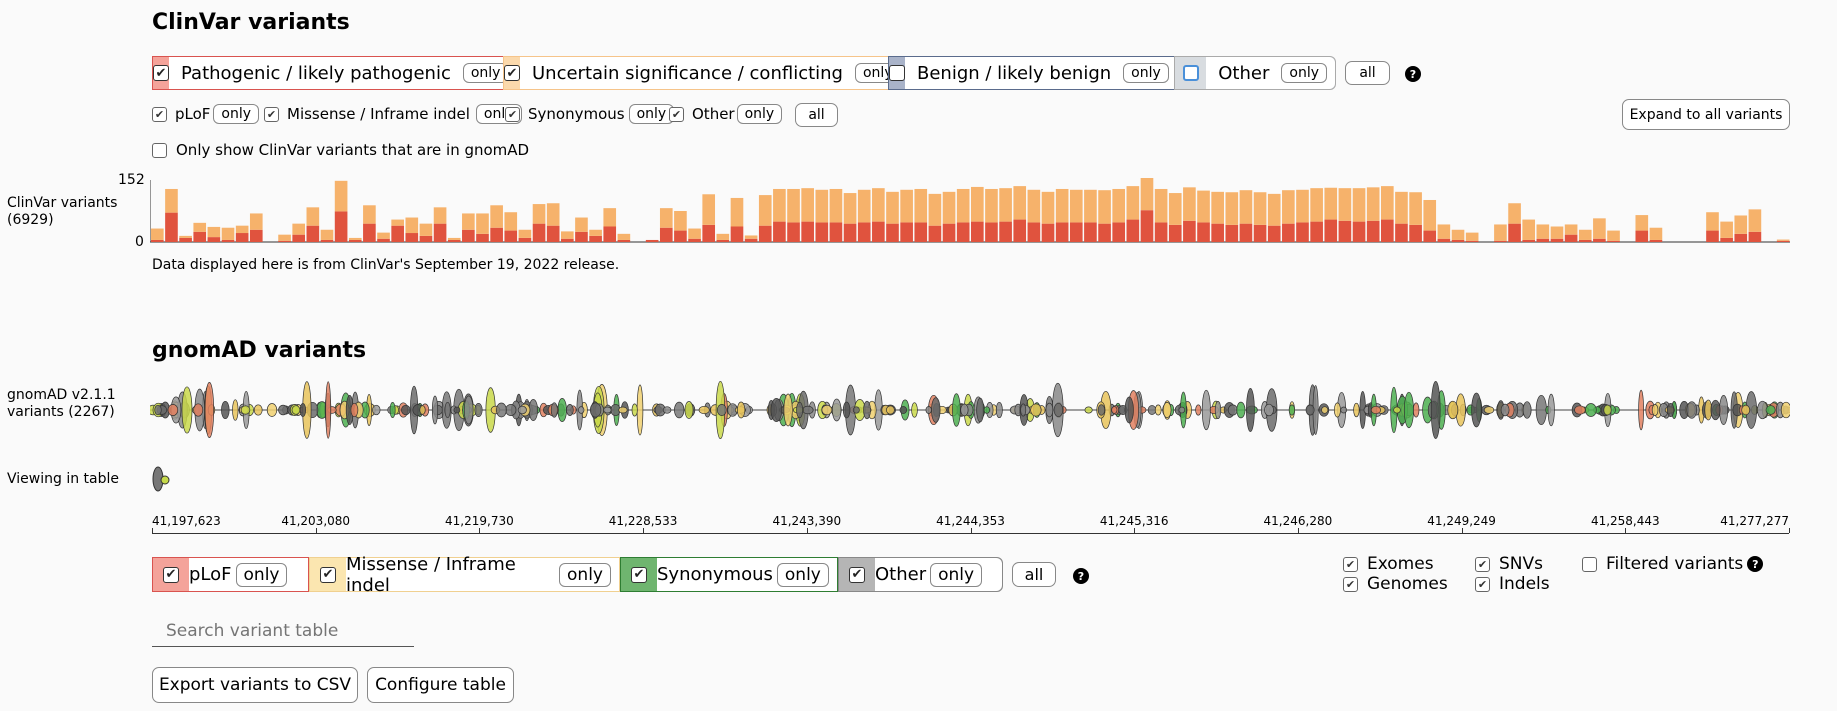  What do you see at coordinates (255, 685) in the screenshot?
I see `export-csv-button: Export variants to CSV` at bounding box center [255, 685].